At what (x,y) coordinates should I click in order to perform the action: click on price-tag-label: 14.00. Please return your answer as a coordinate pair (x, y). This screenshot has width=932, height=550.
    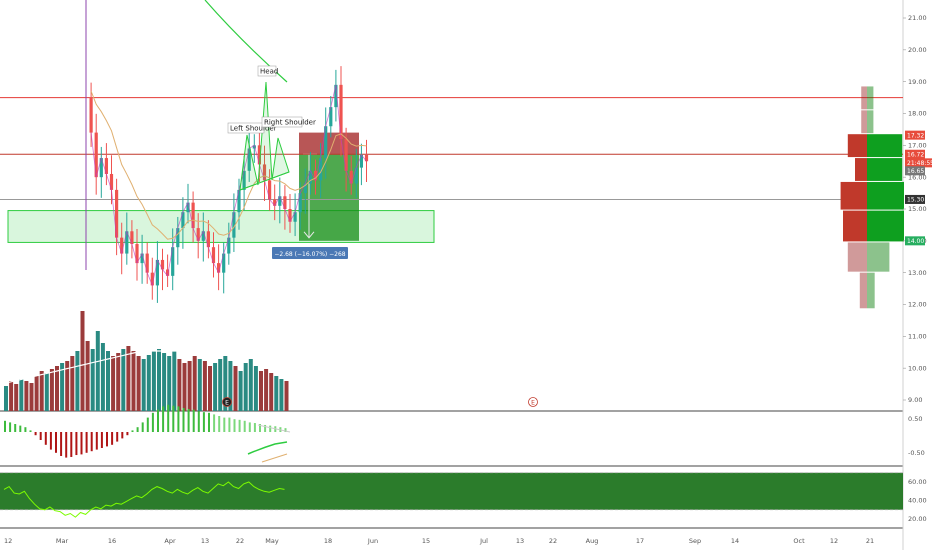
    Looking at the image, I should click on (915, 241).